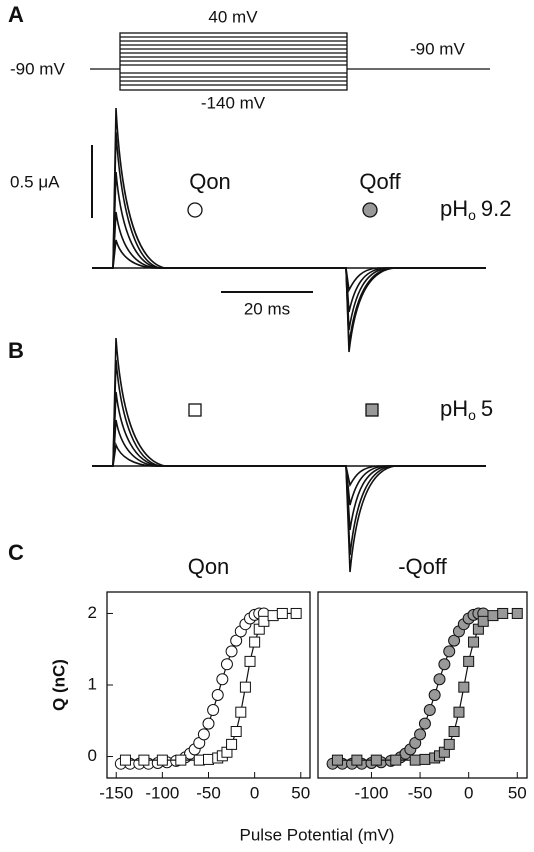 Image resolution: width=534 pixels, height=852 pixels. Describe the element at coordinates (16, 350) in the screenshot. I see `panel-label: B` at that location.